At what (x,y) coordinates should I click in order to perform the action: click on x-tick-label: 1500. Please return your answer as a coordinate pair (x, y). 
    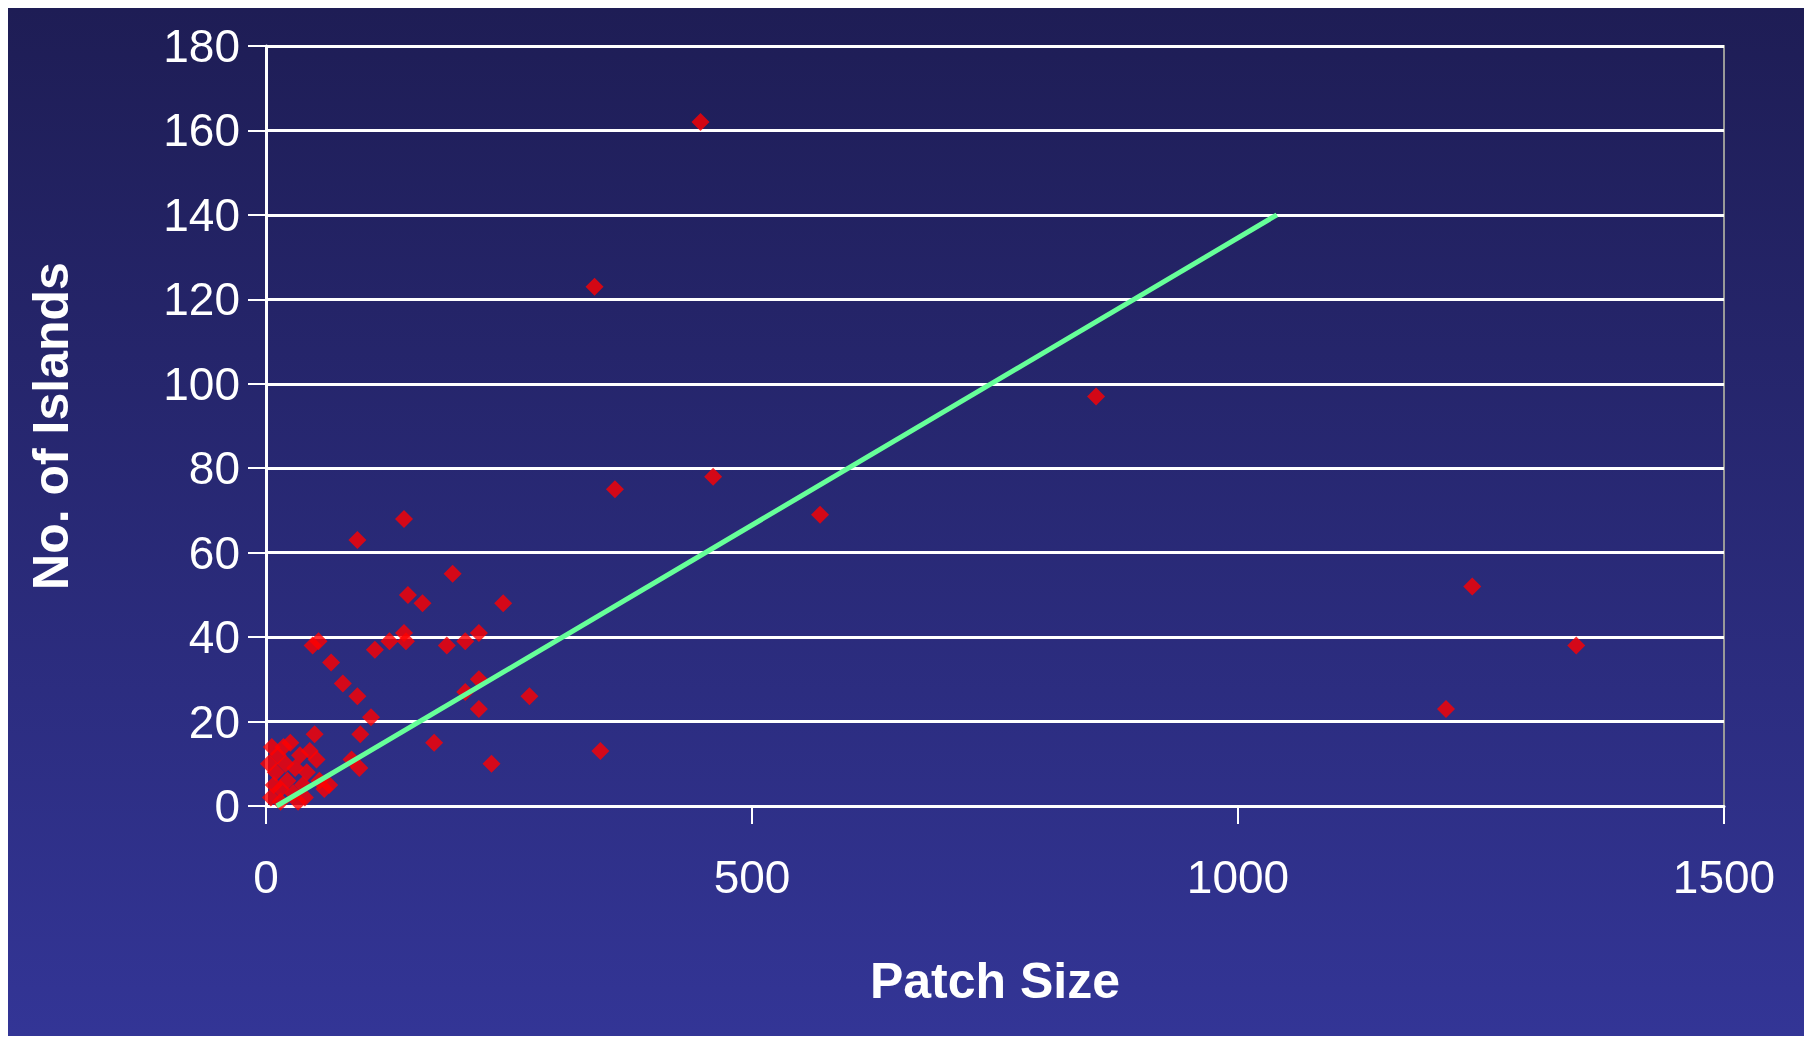
    Looking at the image, I should click on (1724, 877).